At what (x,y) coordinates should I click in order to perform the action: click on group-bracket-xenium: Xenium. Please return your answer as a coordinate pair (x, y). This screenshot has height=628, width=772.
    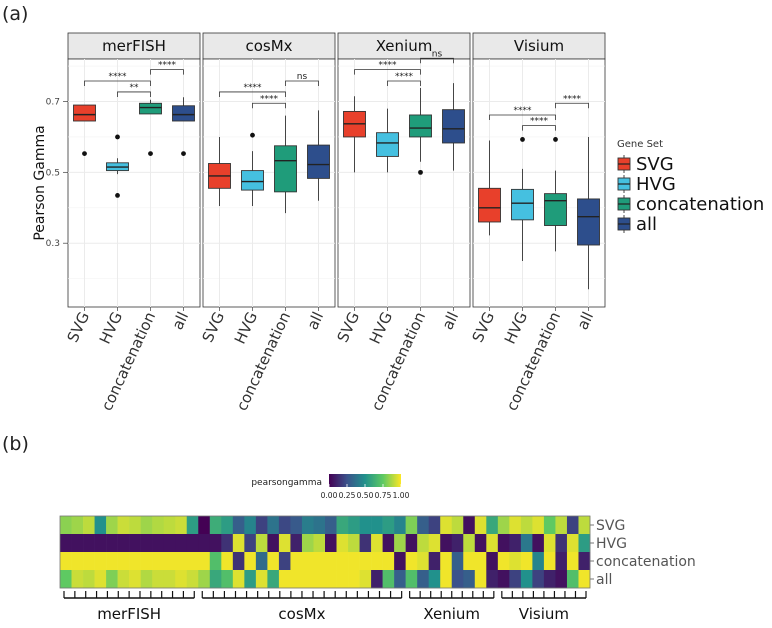
    Looking at the image, I should click on (452, 607).